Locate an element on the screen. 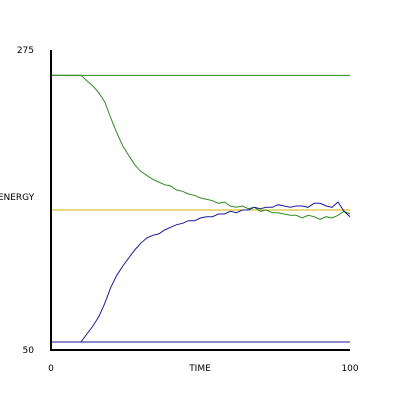 The height and width of the screenshot is (400, 400). x-axis-label: TIME is located at coordinates (199, 369).